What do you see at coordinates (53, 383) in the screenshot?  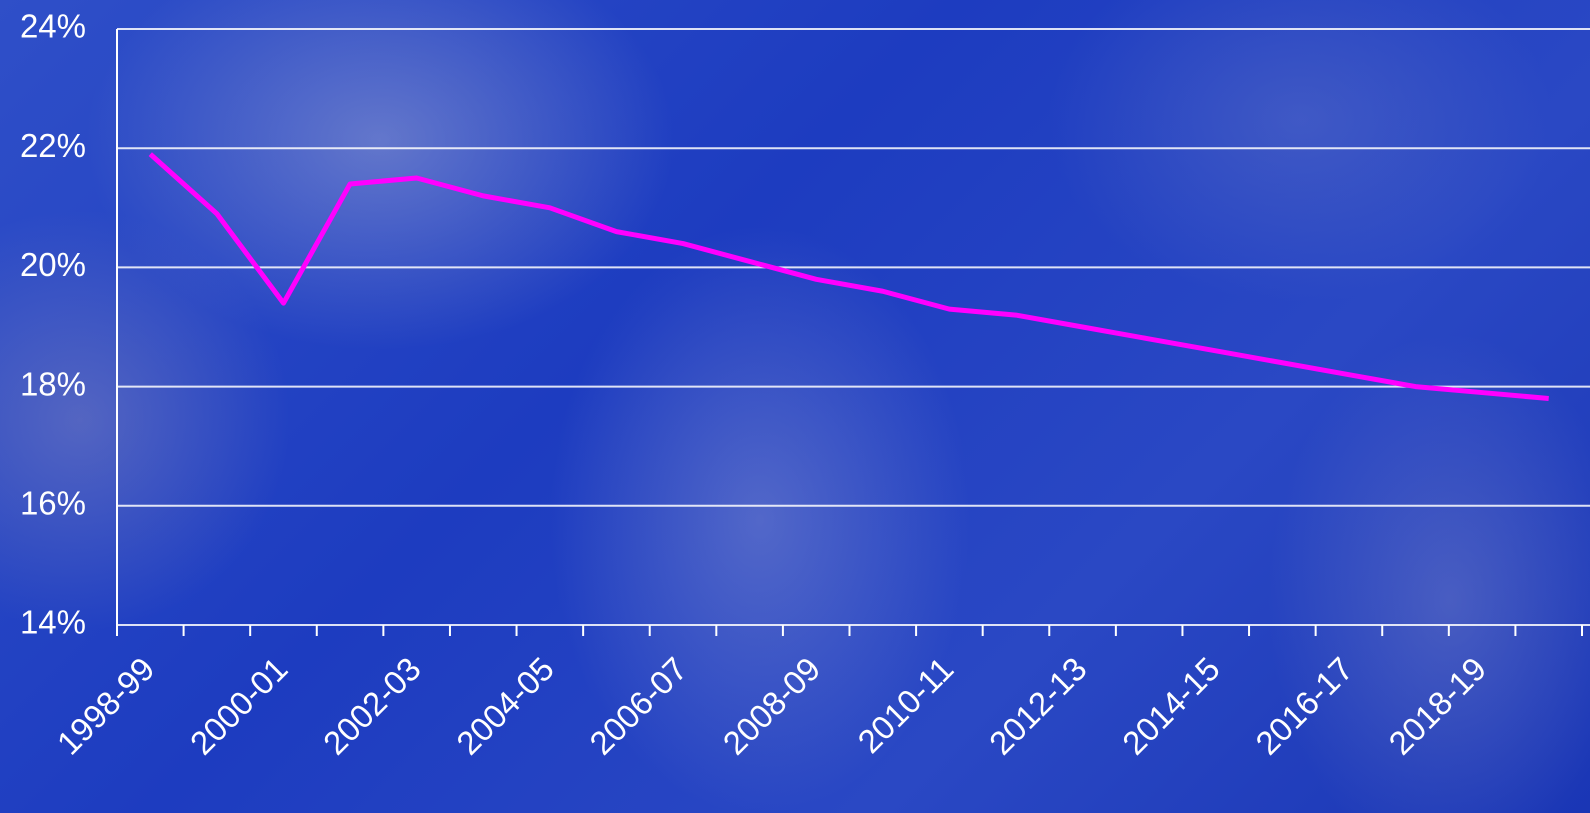 I see `y-tick-label: 18%` at bounding box center [53, 383].